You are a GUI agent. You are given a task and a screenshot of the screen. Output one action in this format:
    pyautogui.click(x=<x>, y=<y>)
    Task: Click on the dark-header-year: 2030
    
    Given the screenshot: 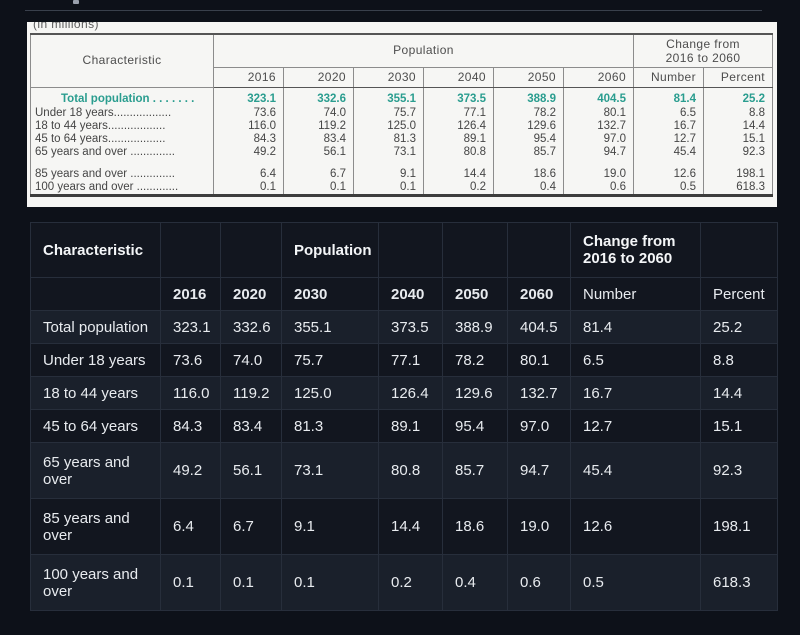 What is the action you would take?
    pyautogui.click(x=330, y=294)
    